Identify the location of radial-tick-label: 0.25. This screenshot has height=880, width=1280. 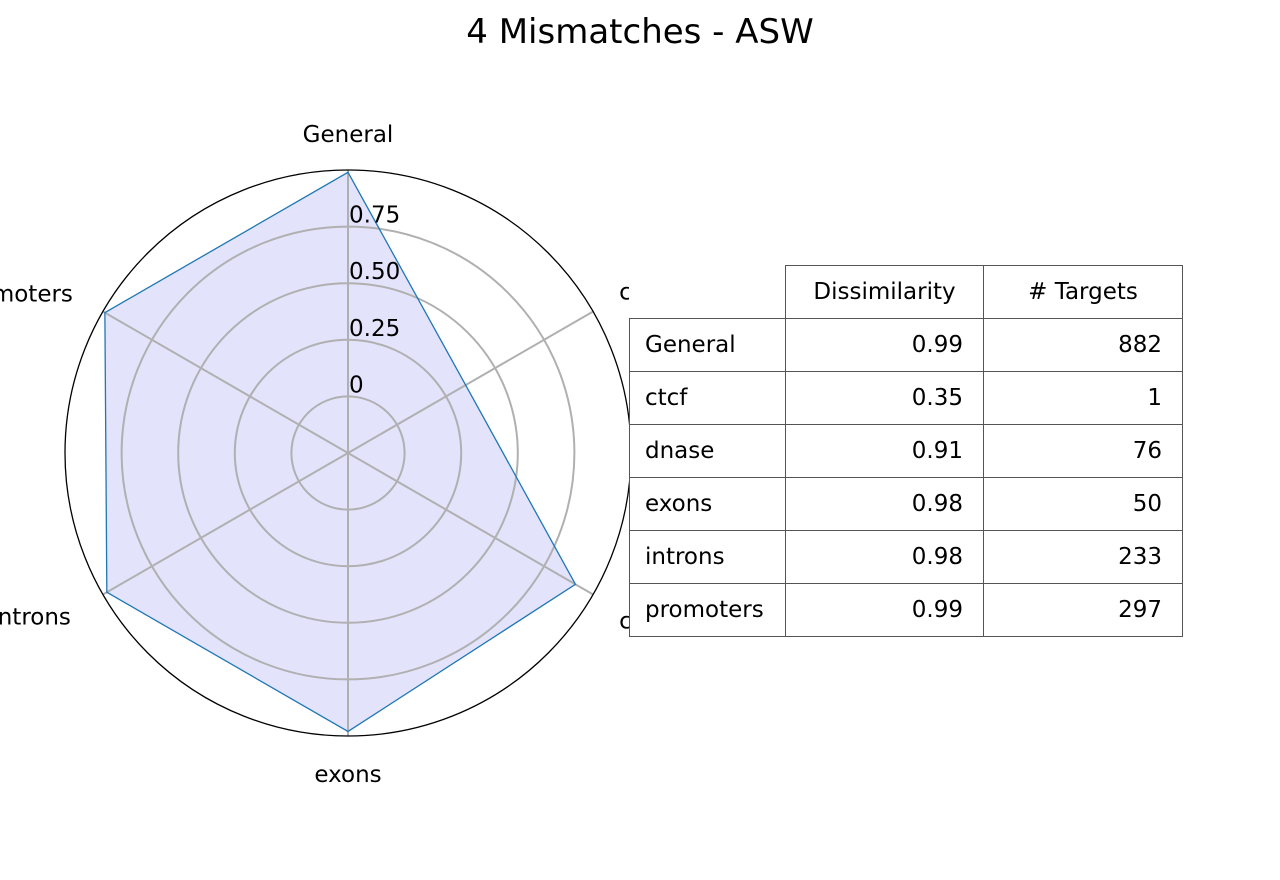
(374, 329).